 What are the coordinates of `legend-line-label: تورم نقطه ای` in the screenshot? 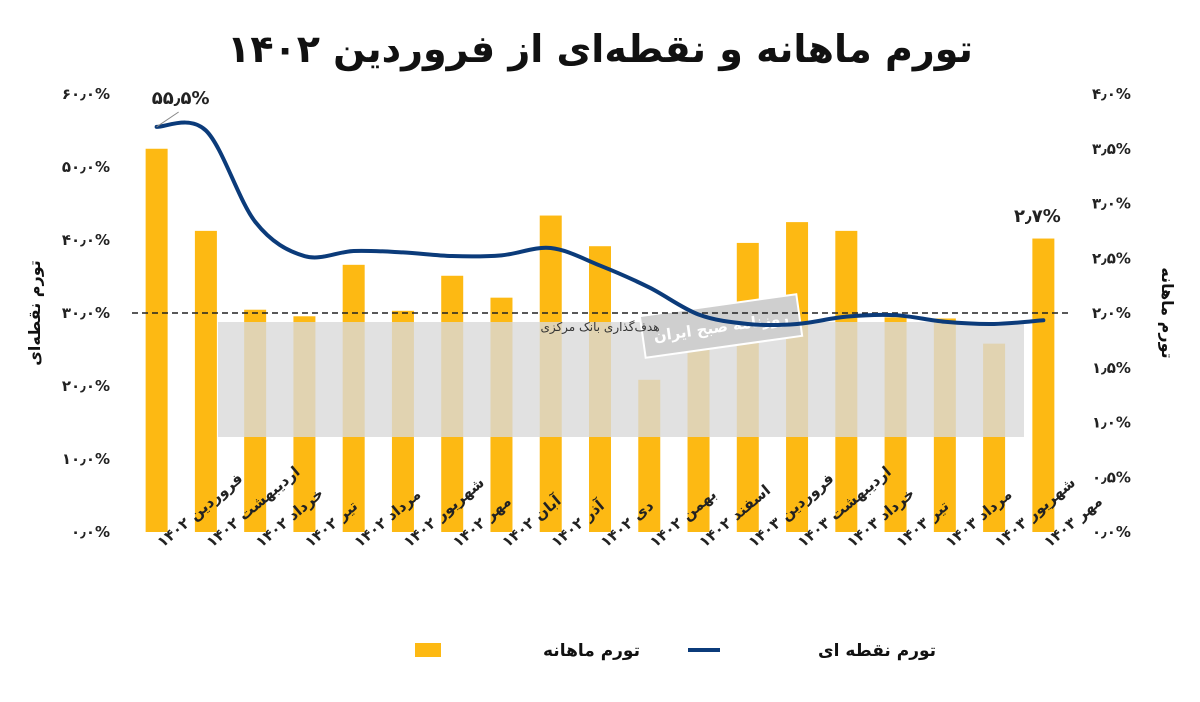 It's located at (877, 651).